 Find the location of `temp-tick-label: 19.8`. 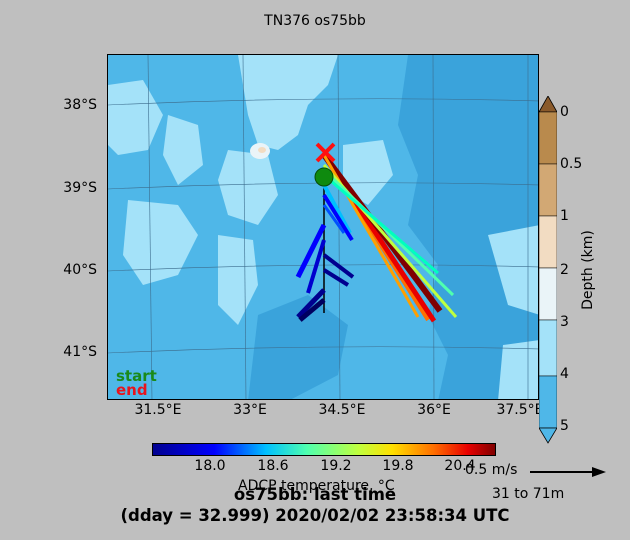

temp-tick-label: 19.8 is located at coordinates (398, 466).